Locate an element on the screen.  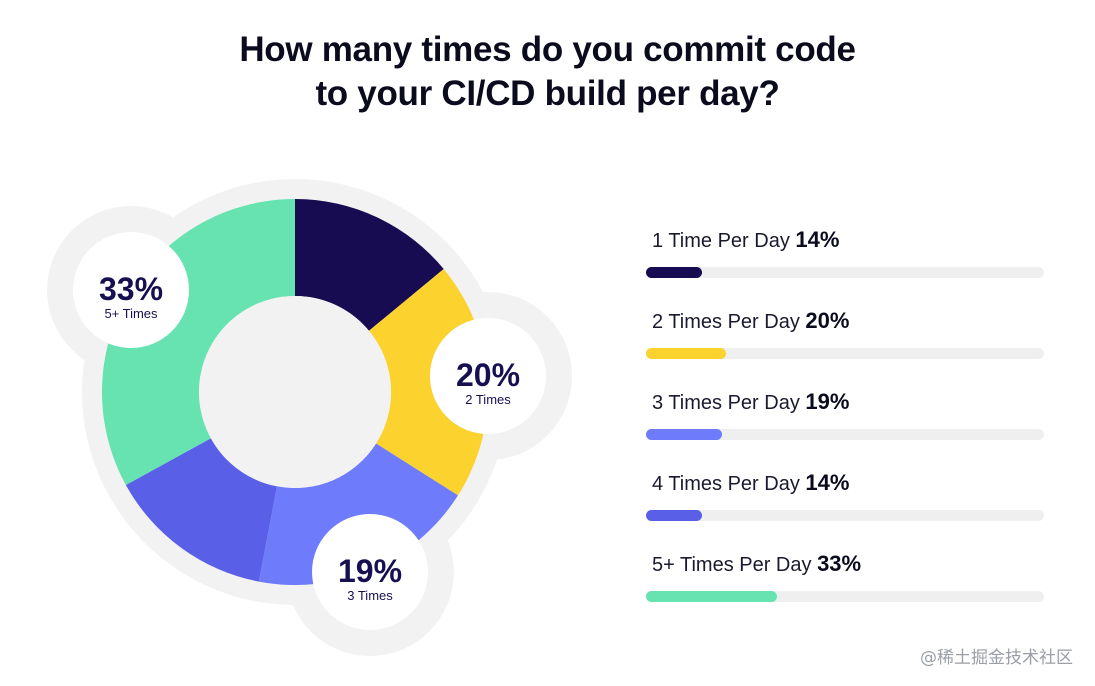
legend-item-4-times: 4 Times Per Day 14% is located at coordinates (845, 495).